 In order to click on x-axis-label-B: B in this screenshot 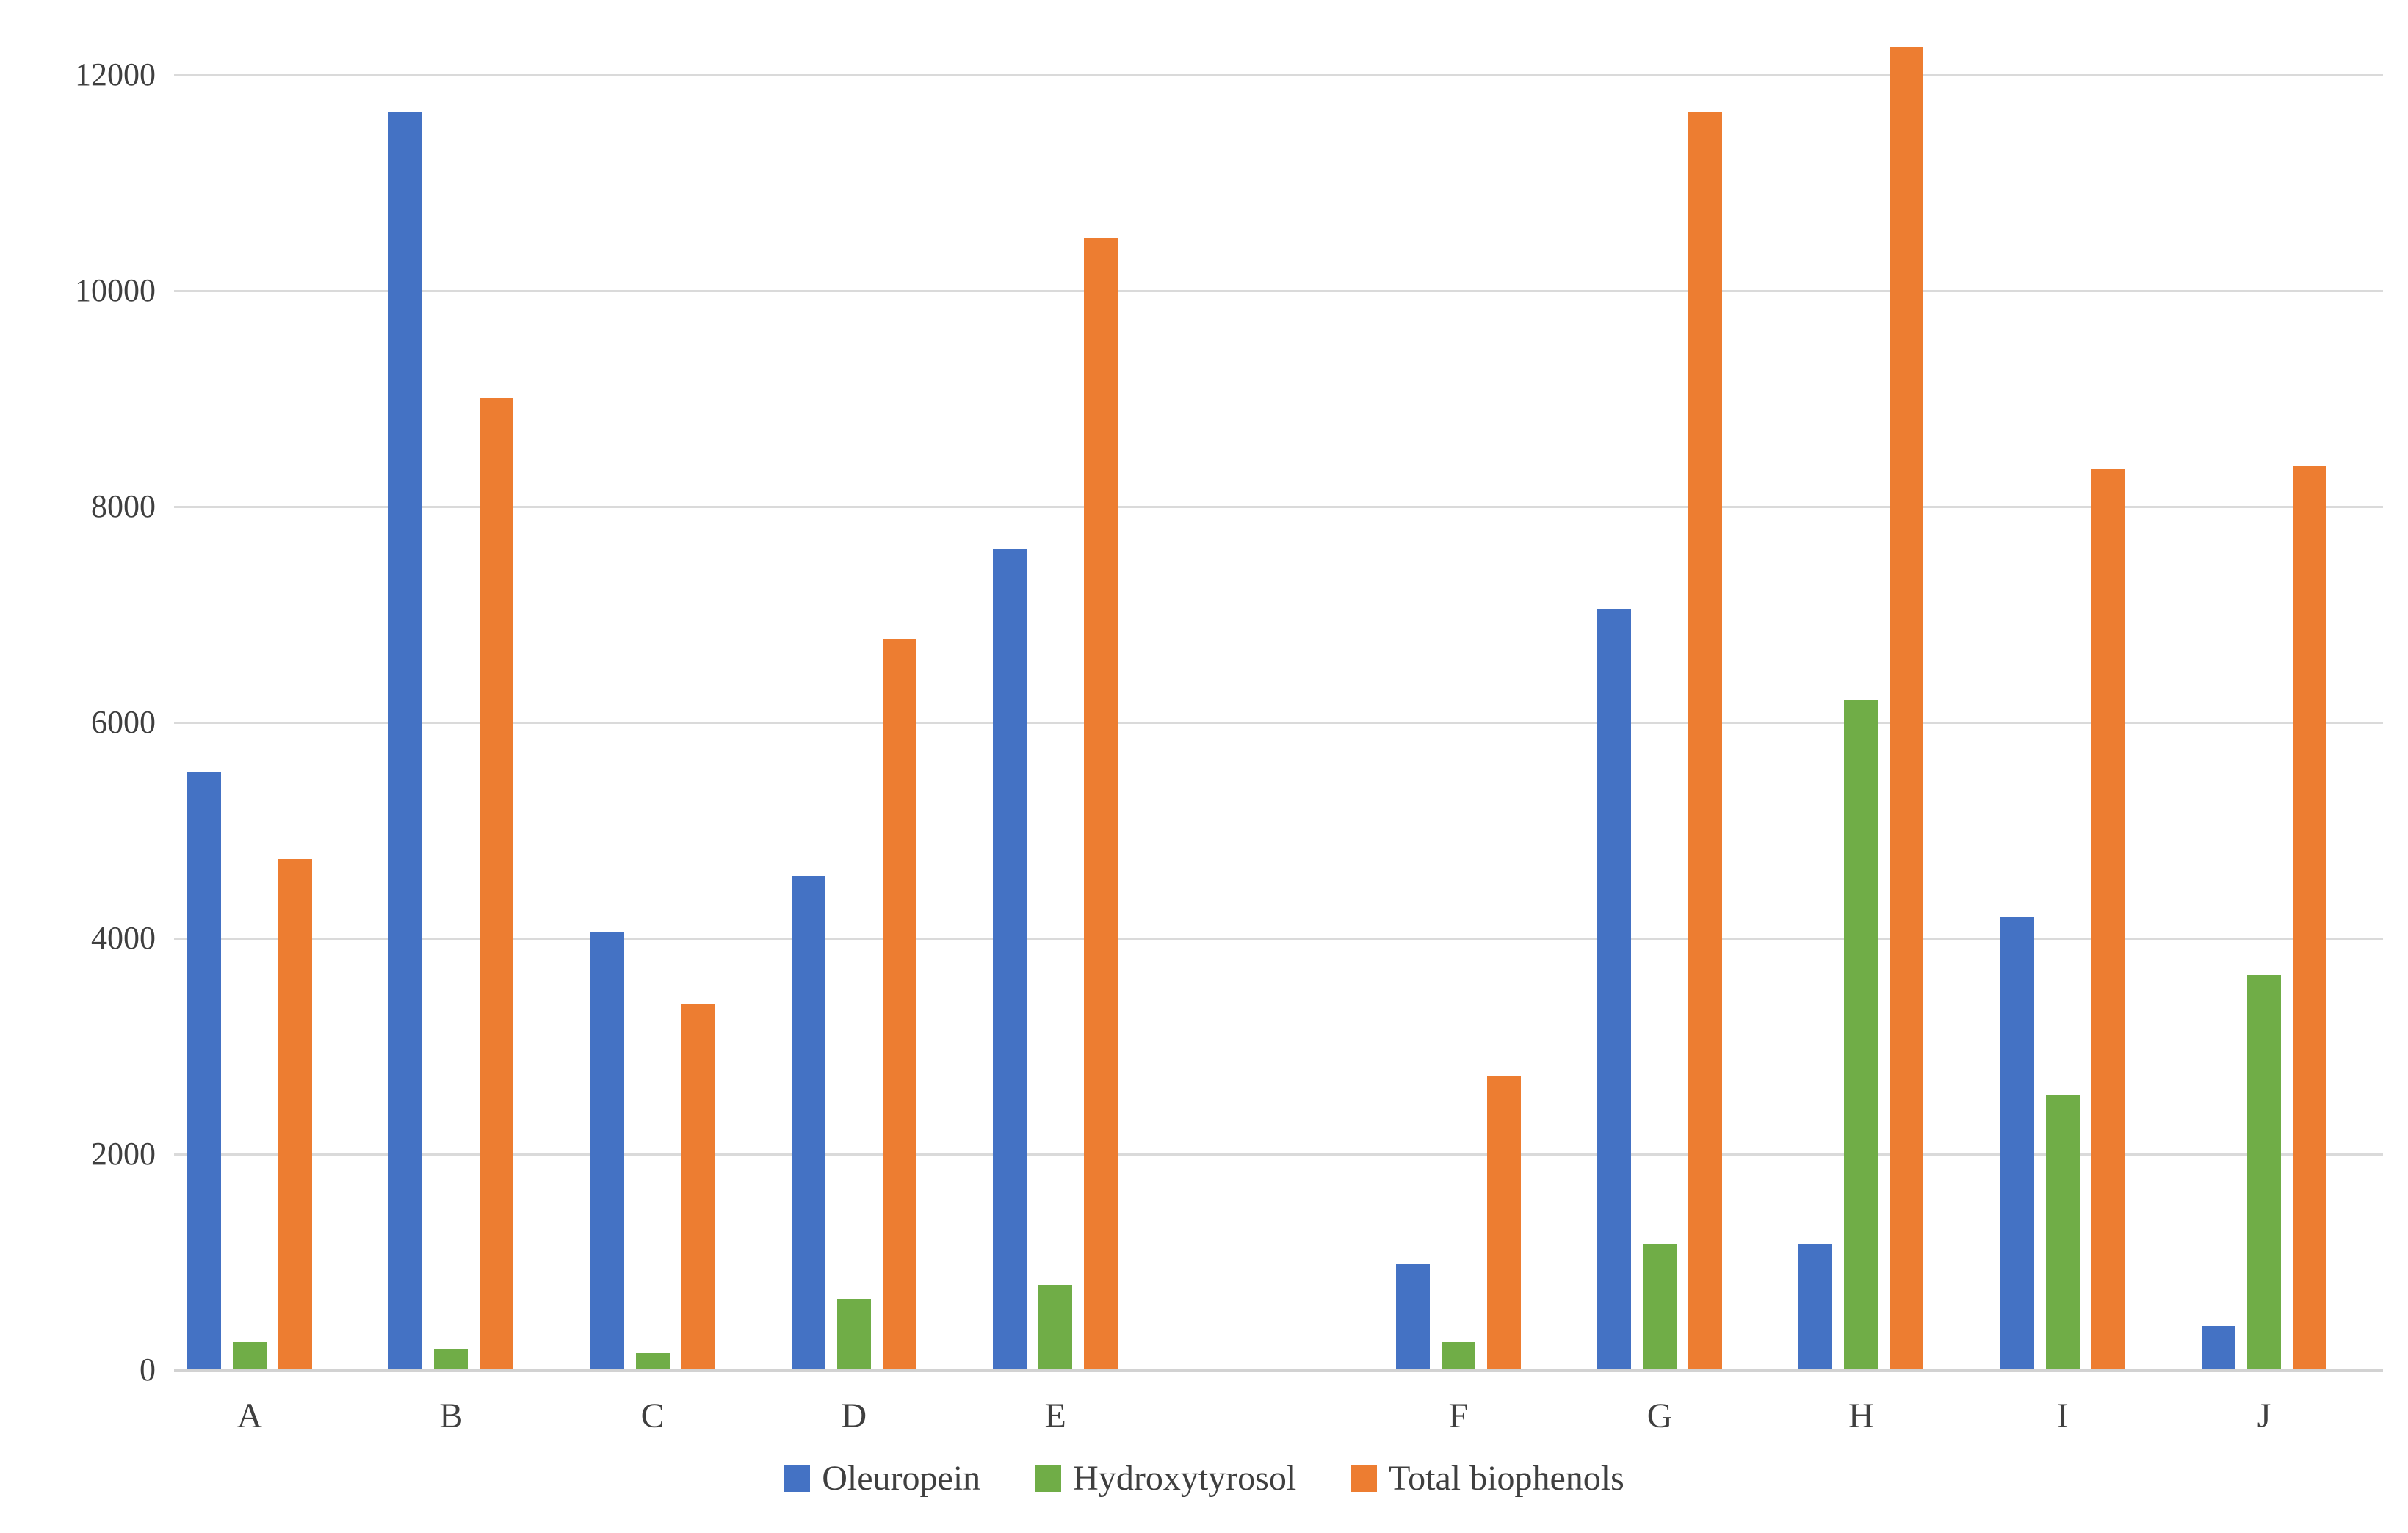, I will do `click(451, 1415)`.